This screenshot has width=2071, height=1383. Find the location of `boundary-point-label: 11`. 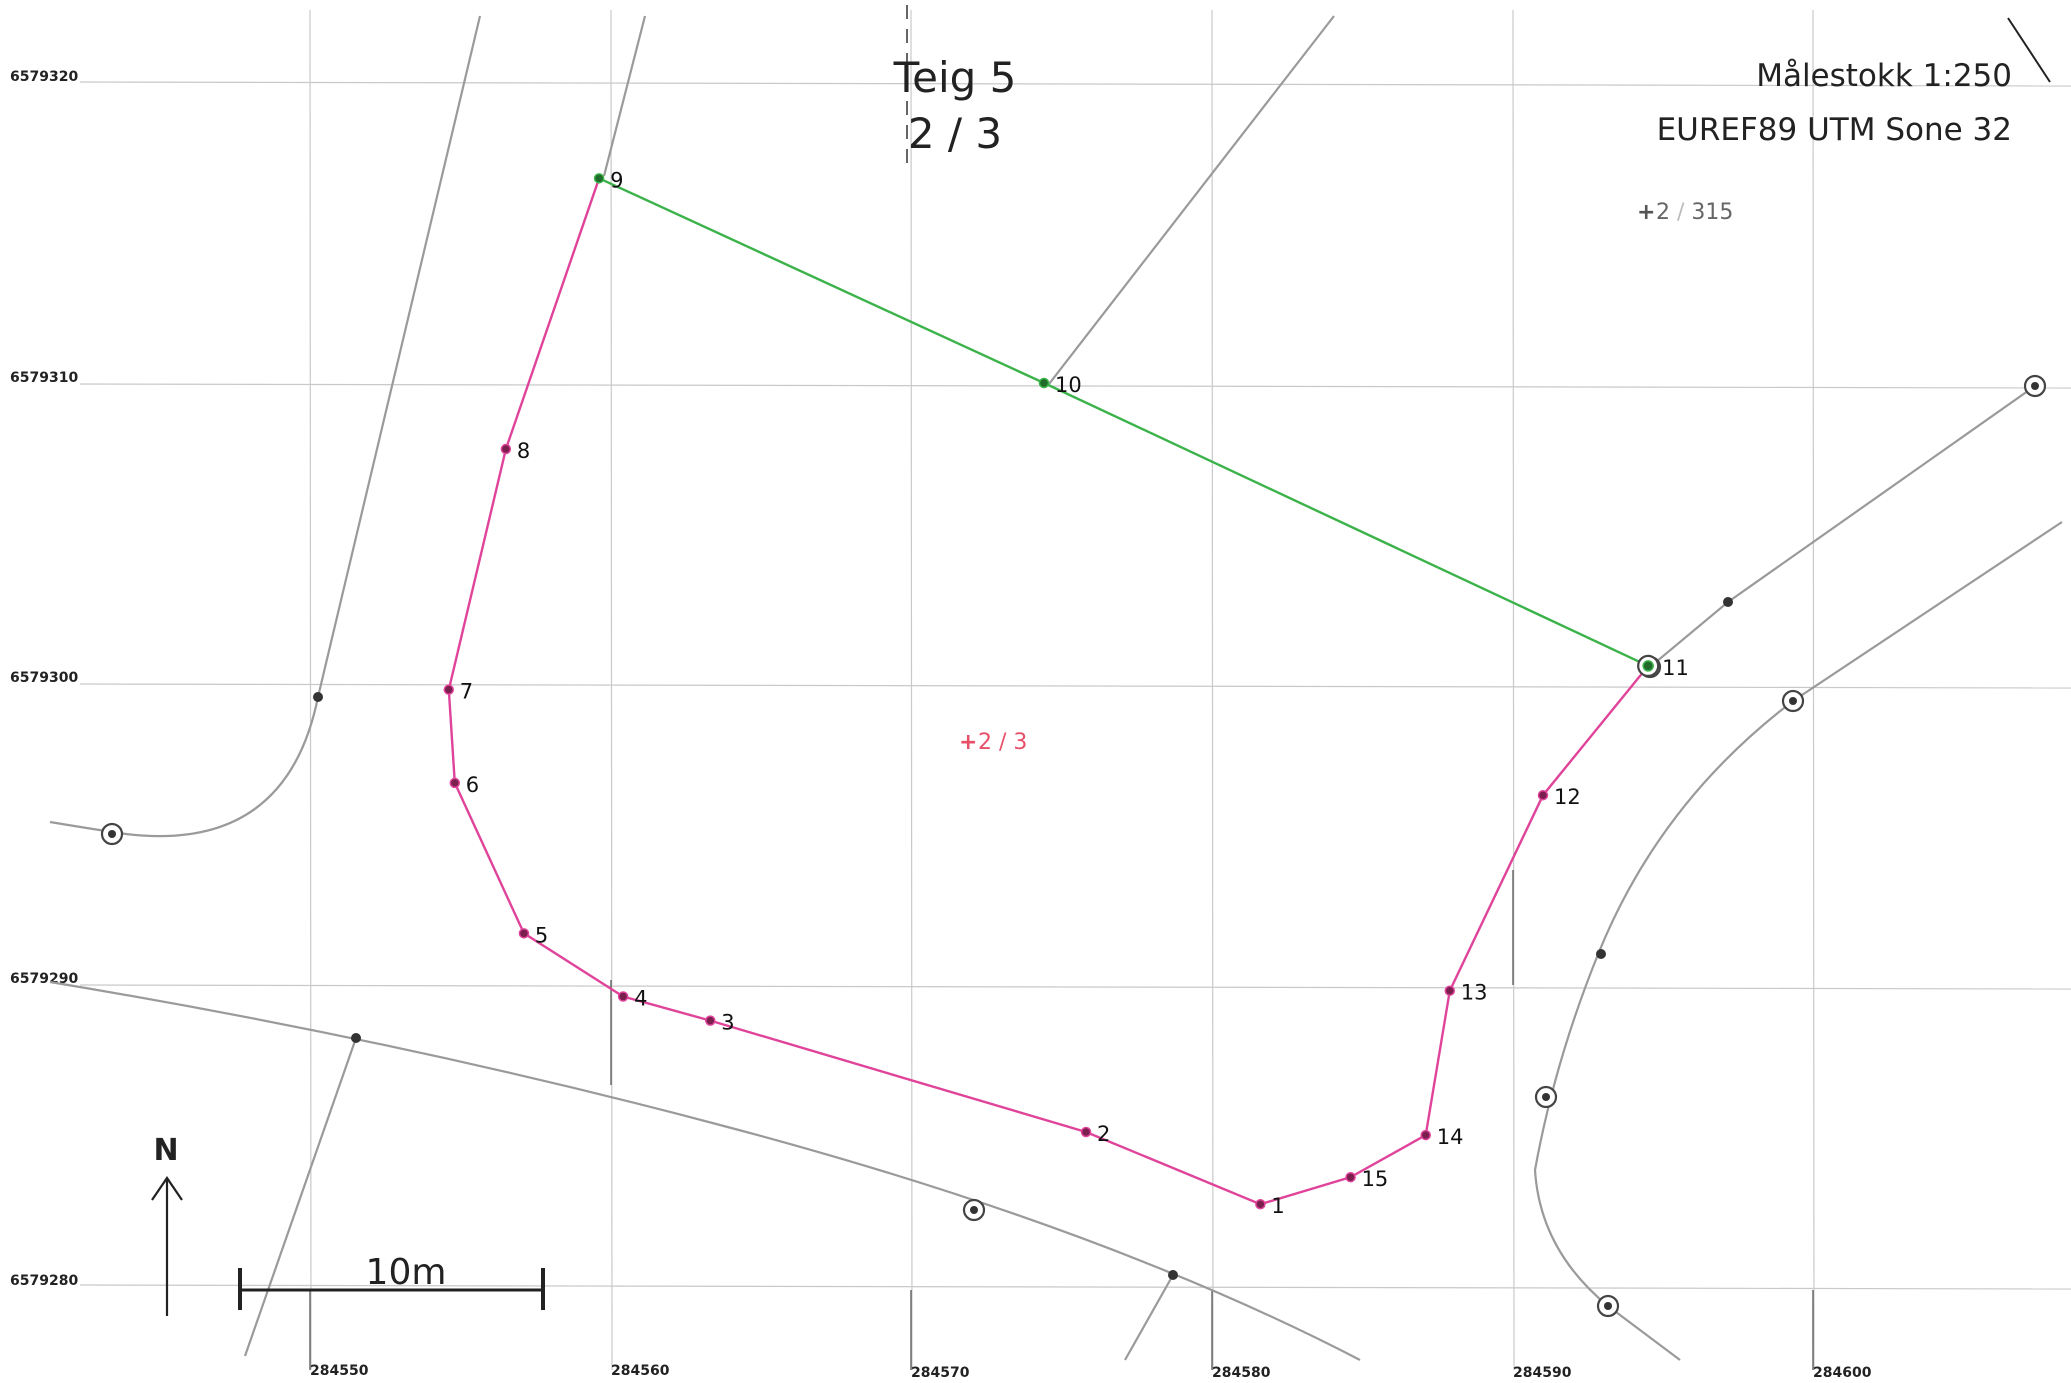

boundary-point-label: 11 is located at coordinates (1675, 668).